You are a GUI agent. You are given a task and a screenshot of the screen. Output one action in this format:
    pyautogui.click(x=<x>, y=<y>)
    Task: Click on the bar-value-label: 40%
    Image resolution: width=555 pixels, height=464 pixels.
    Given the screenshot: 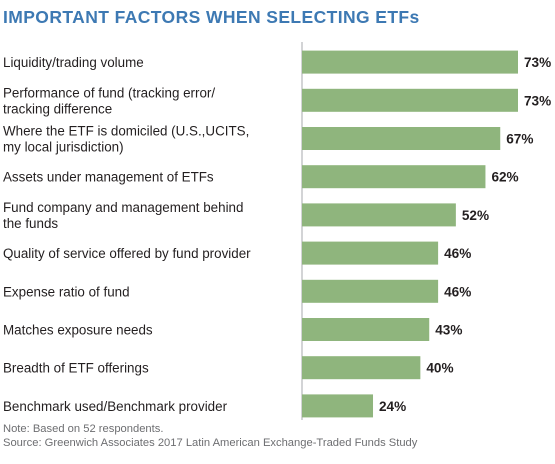 What is the action you would take?
    pyautogui.click(x=439, y=368)
    